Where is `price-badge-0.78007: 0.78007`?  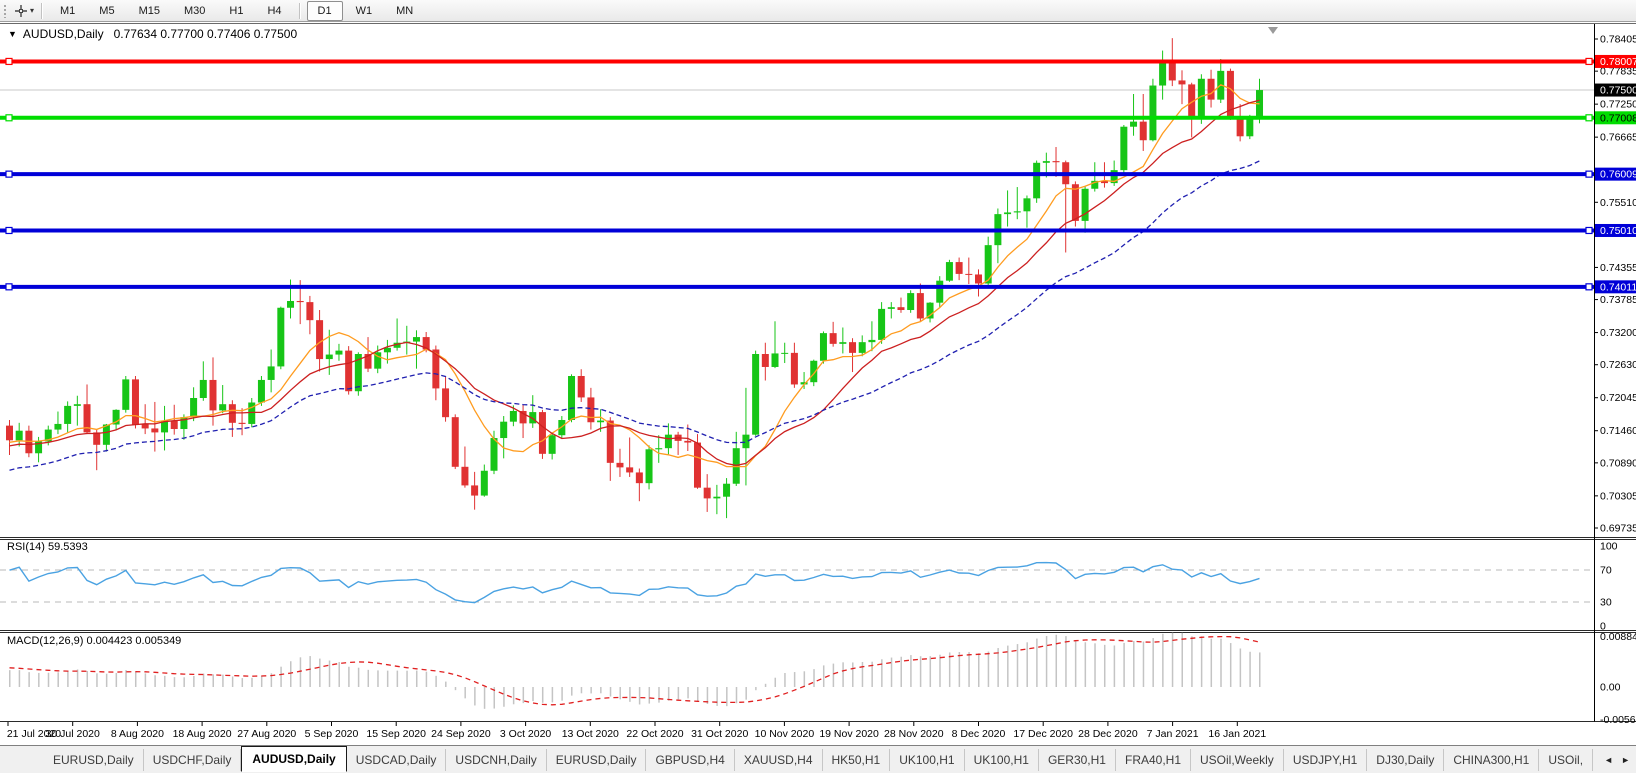 price-badge-0.78007: 0.78007 is located at coordinates (1615, 61).